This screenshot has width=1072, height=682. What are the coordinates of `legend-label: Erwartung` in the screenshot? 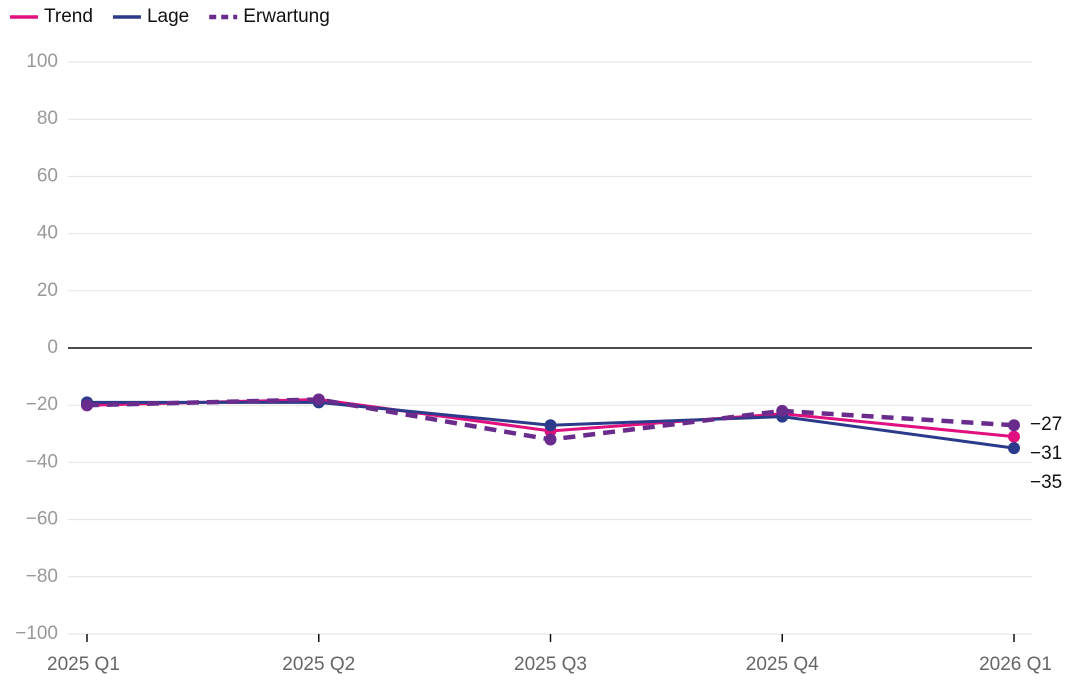 It's located at (286, 16).